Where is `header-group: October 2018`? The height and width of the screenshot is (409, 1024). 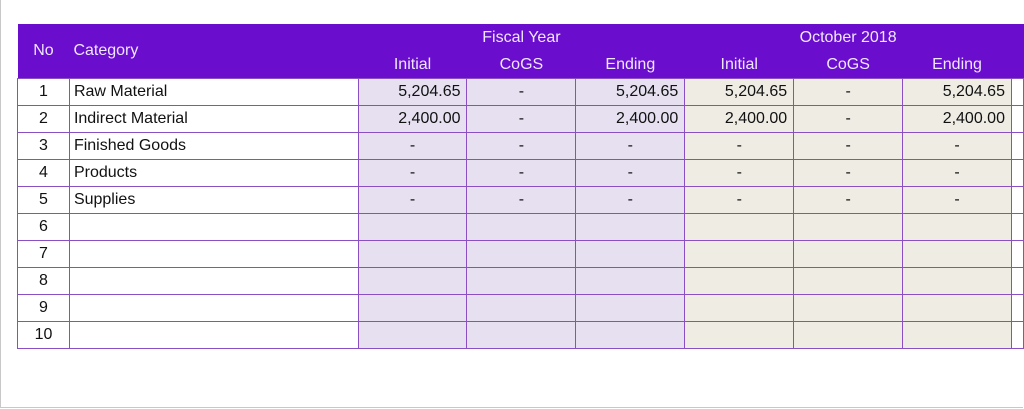
header-group: October 2018 is located at coordinates (848, 37).